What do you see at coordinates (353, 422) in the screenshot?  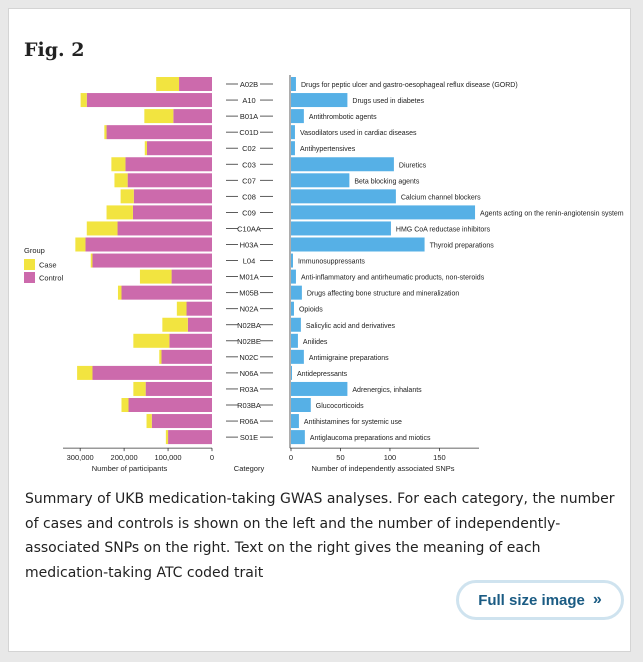 I see `category-description: Antihistamines for systemic use` at bounding box center [353, 422].